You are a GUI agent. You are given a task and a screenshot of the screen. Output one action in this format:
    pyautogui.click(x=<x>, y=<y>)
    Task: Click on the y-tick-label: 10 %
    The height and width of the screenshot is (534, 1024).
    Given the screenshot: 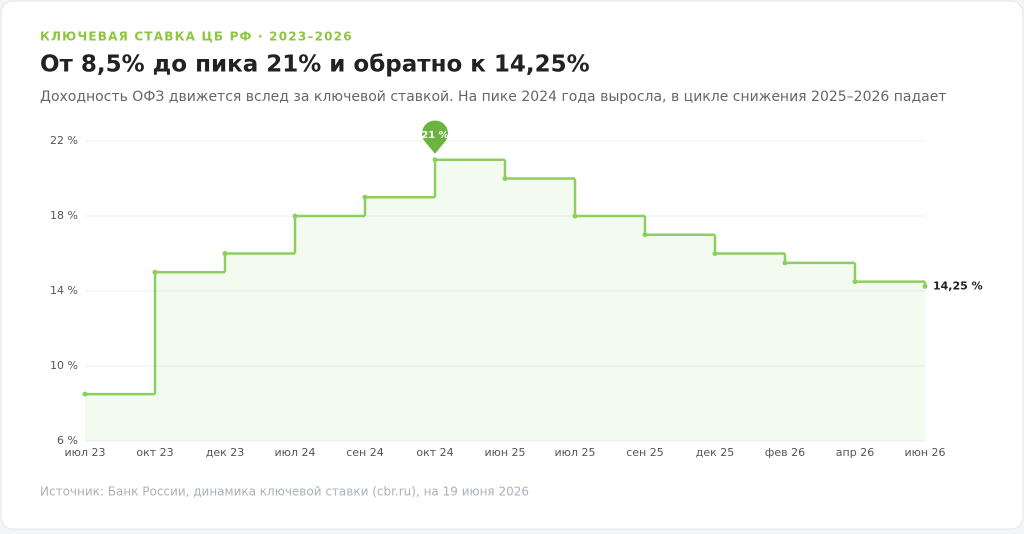 What is the action you would take?
    pyautogui.click(x=64, y=365)
    